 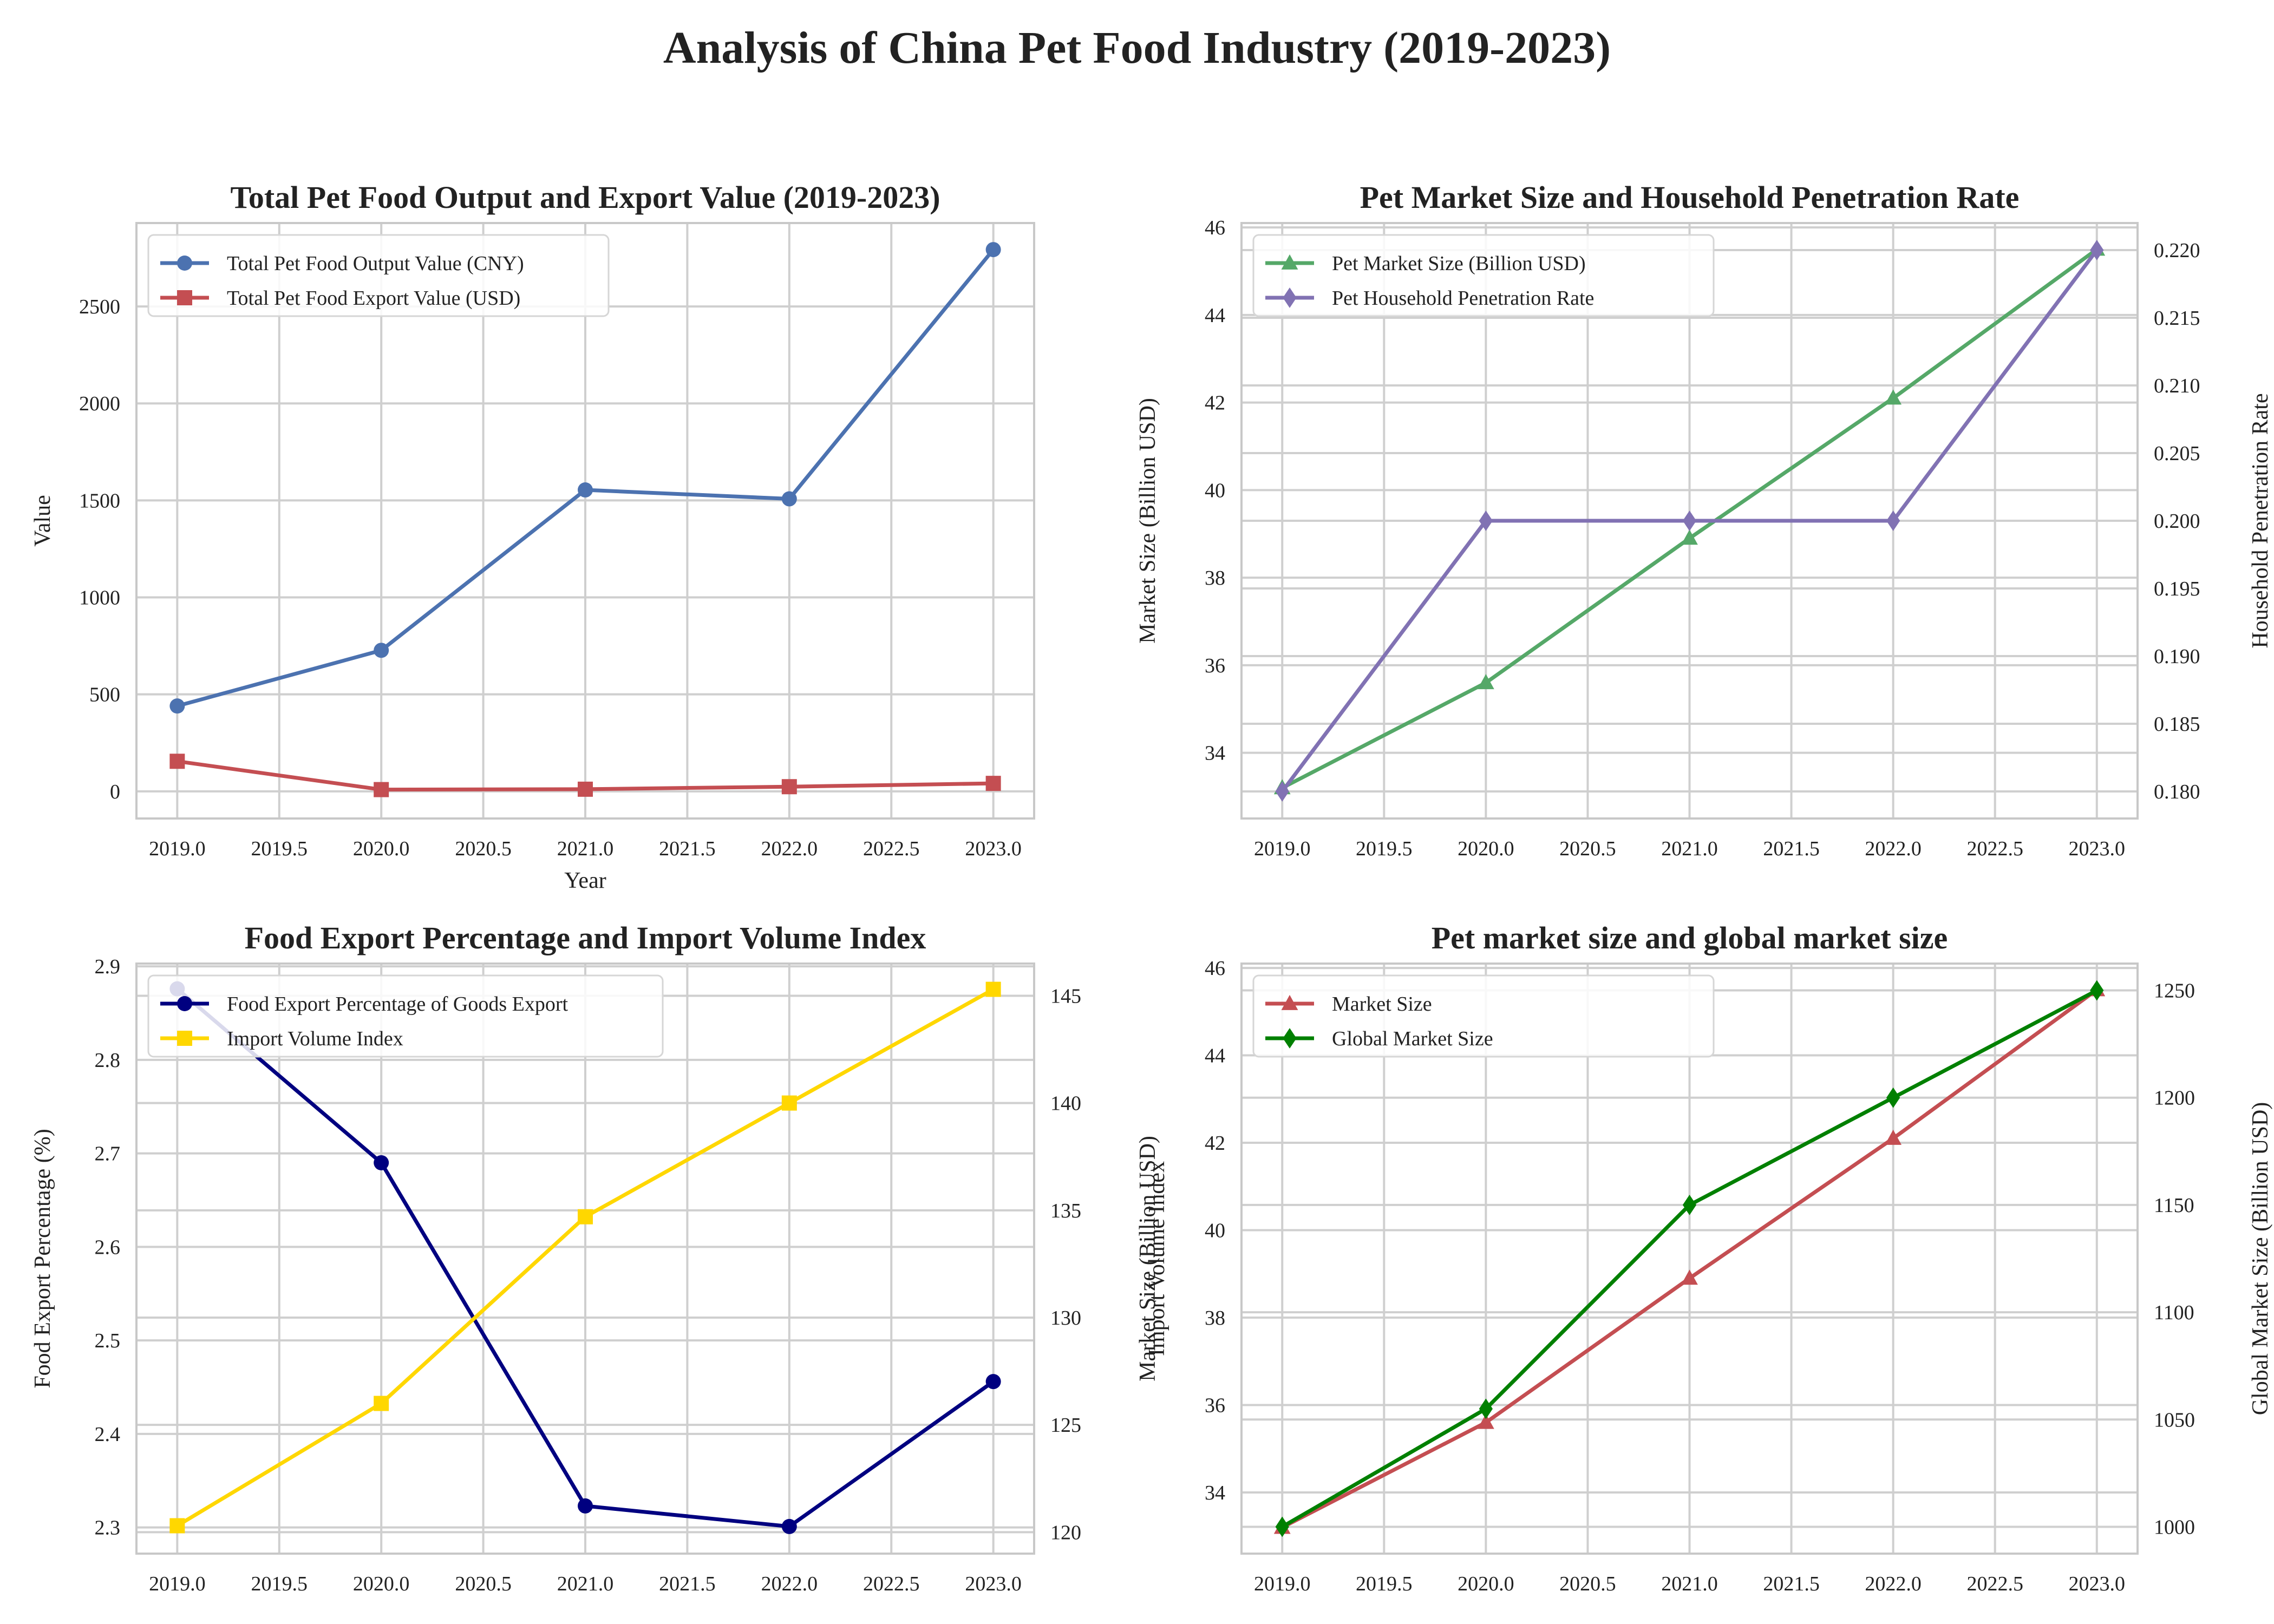 I want to click on y2-axis-label: Import Volume Index, so click(x=1157, y=1258).